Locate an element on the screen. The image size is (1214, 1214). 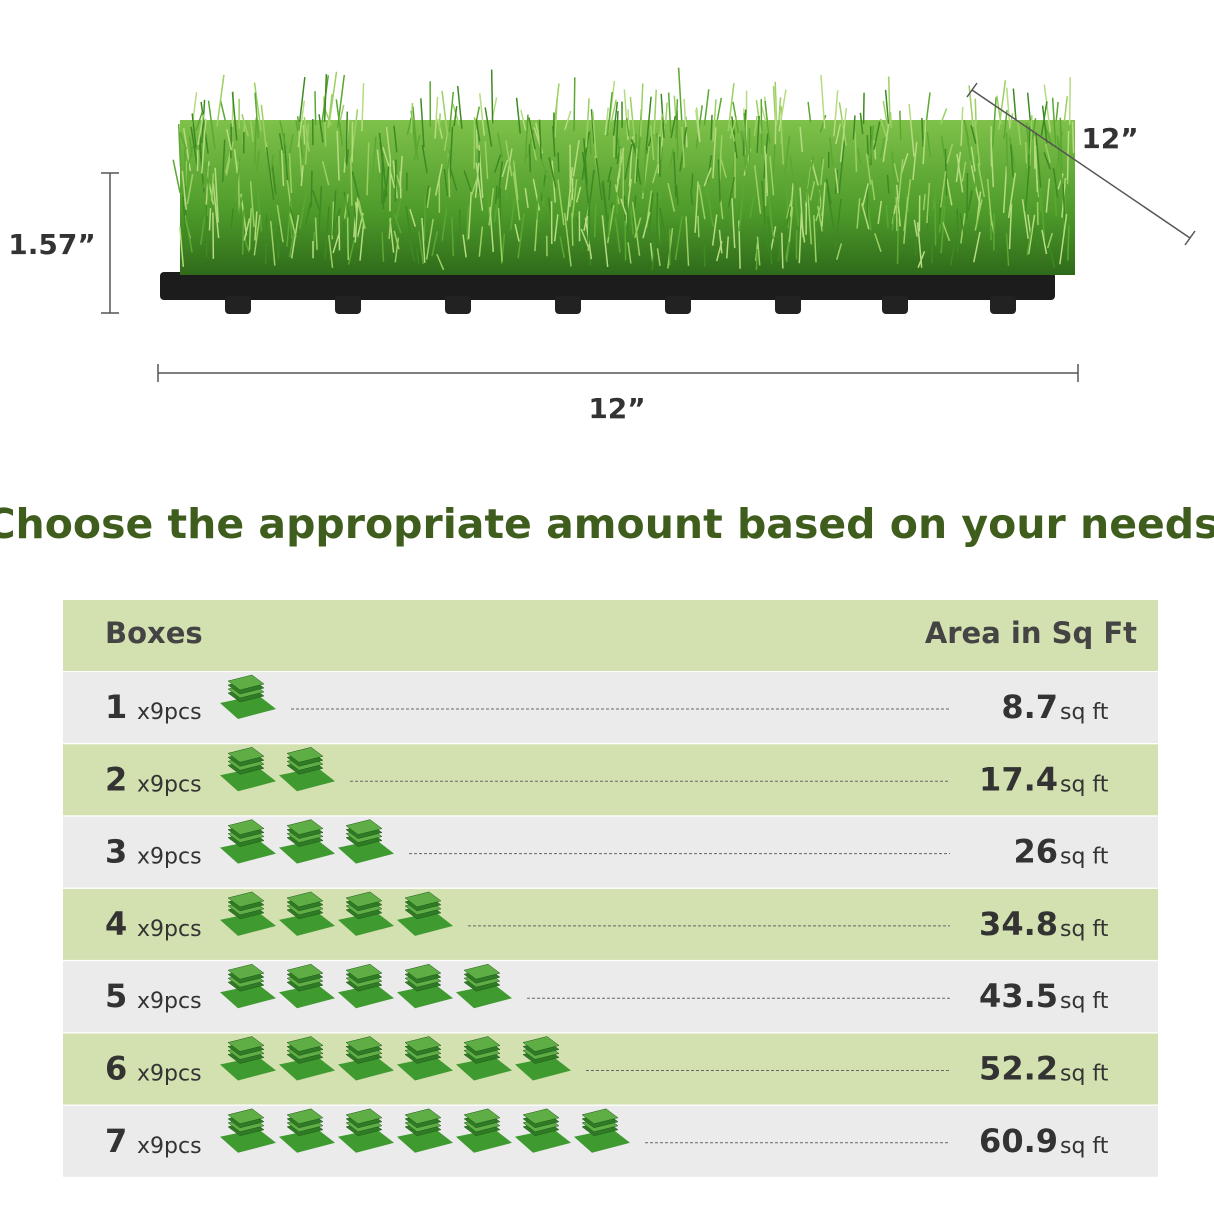
area-value: 60.9 is located at coordinates (1018, 1141).